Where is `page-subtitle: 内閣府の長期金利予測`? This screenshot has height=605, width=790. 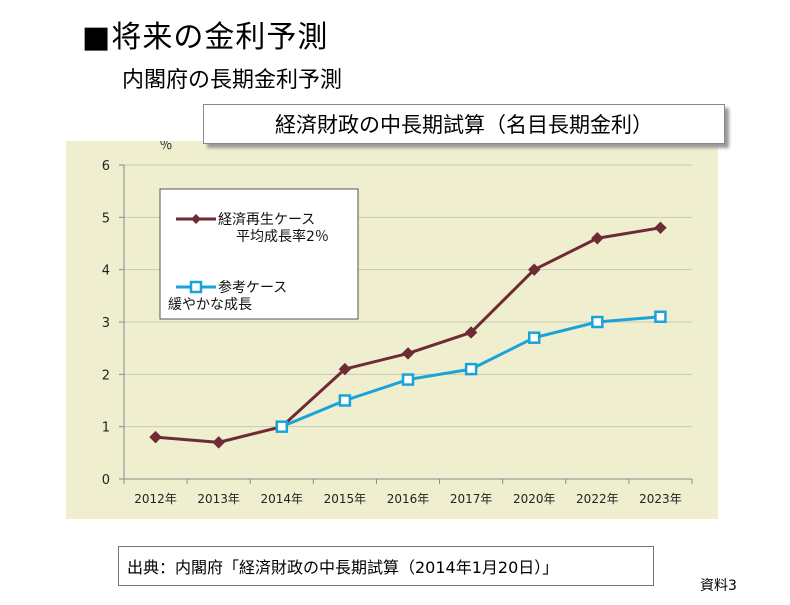 page-subtitle: 内閣府の長期金利予測 is located at coordinates (232, 80).